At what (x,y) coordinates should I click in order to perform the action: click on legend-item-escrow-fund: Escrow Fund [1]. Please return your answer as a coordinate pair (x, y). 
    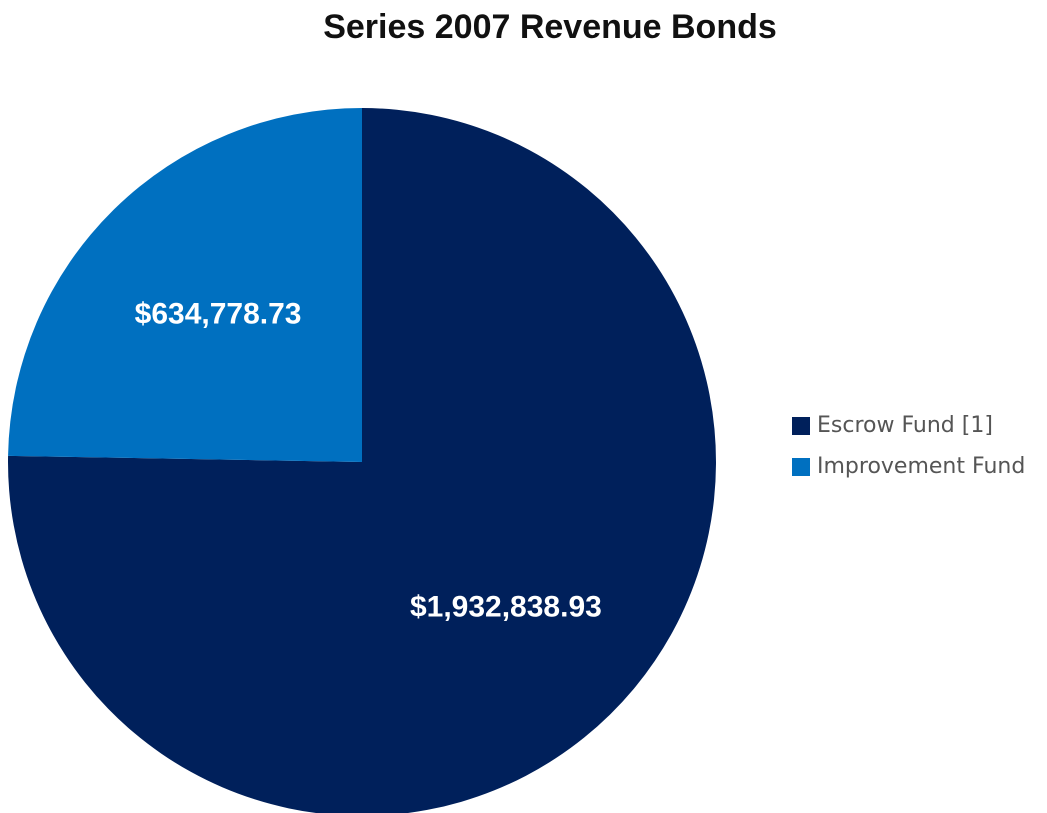
    Looking at the image, I should click on (908, 425).